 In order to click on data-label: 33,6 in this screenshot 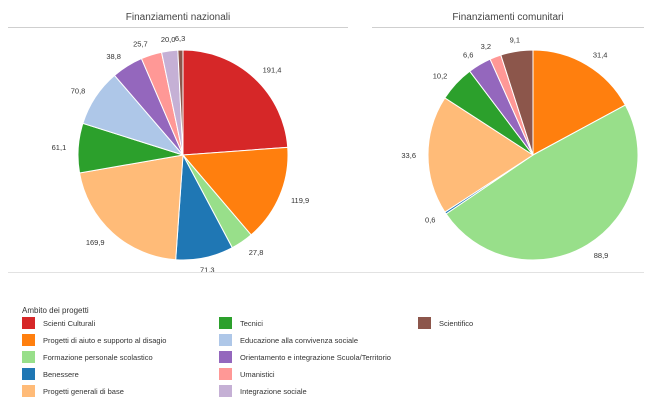, I will do `click(408, 155)`.